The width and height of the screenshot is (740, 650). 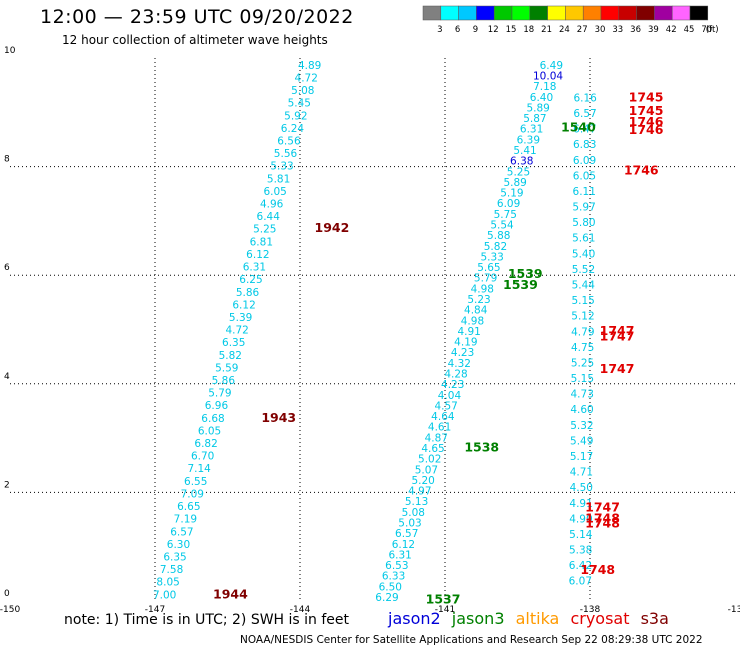 I want to click on wave-height-label: 6.11, so click(x=584, y=192).